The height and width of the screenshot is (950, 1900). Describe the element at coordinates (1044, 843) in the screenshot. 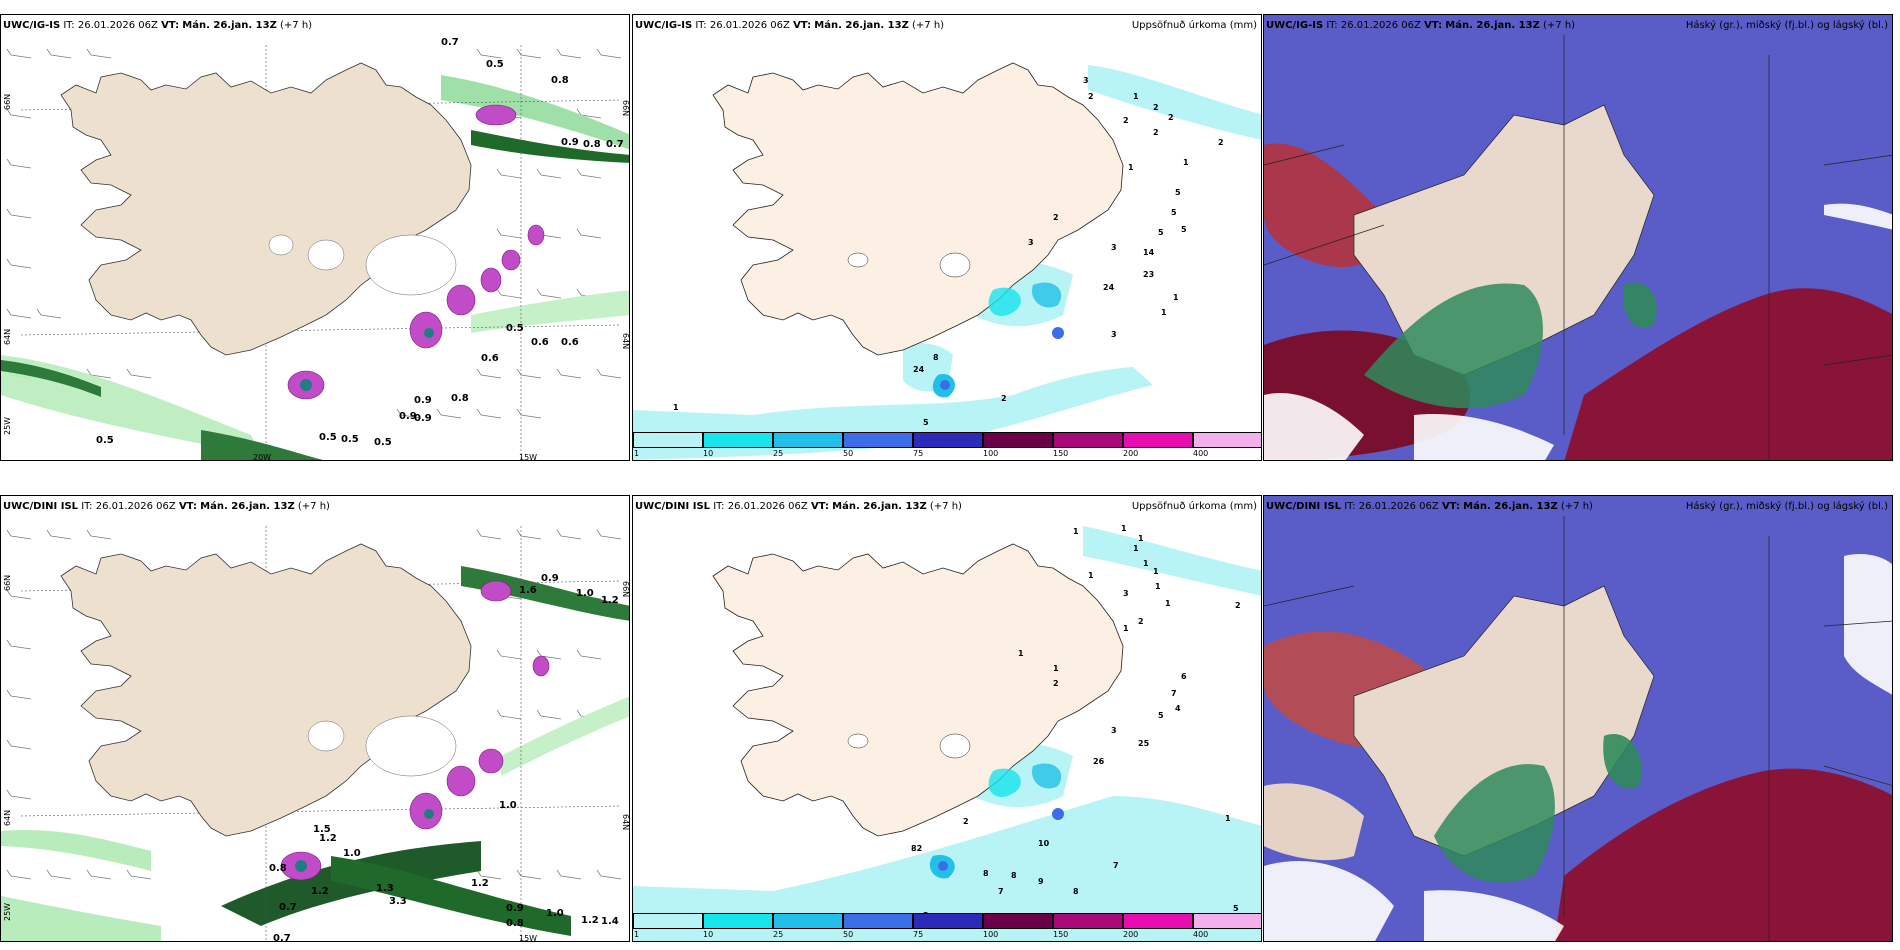

I see `precip-value: 10` at that location.